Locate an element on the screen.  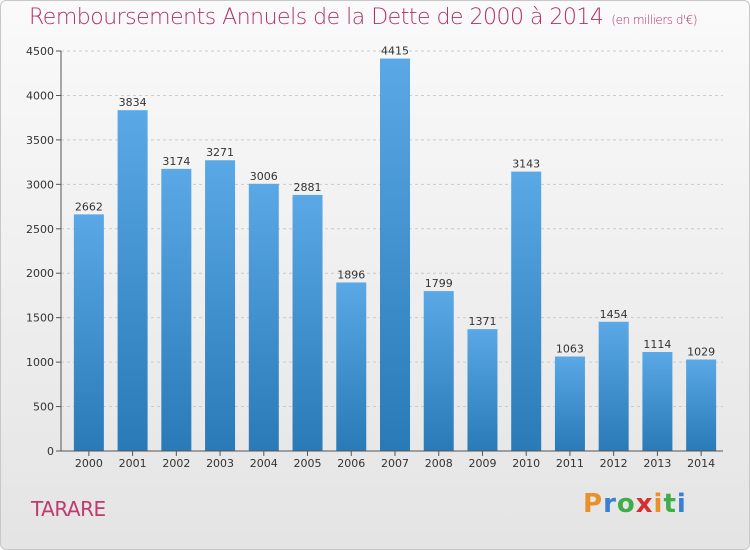
bar-2000 is located at coordinates (88, 332).